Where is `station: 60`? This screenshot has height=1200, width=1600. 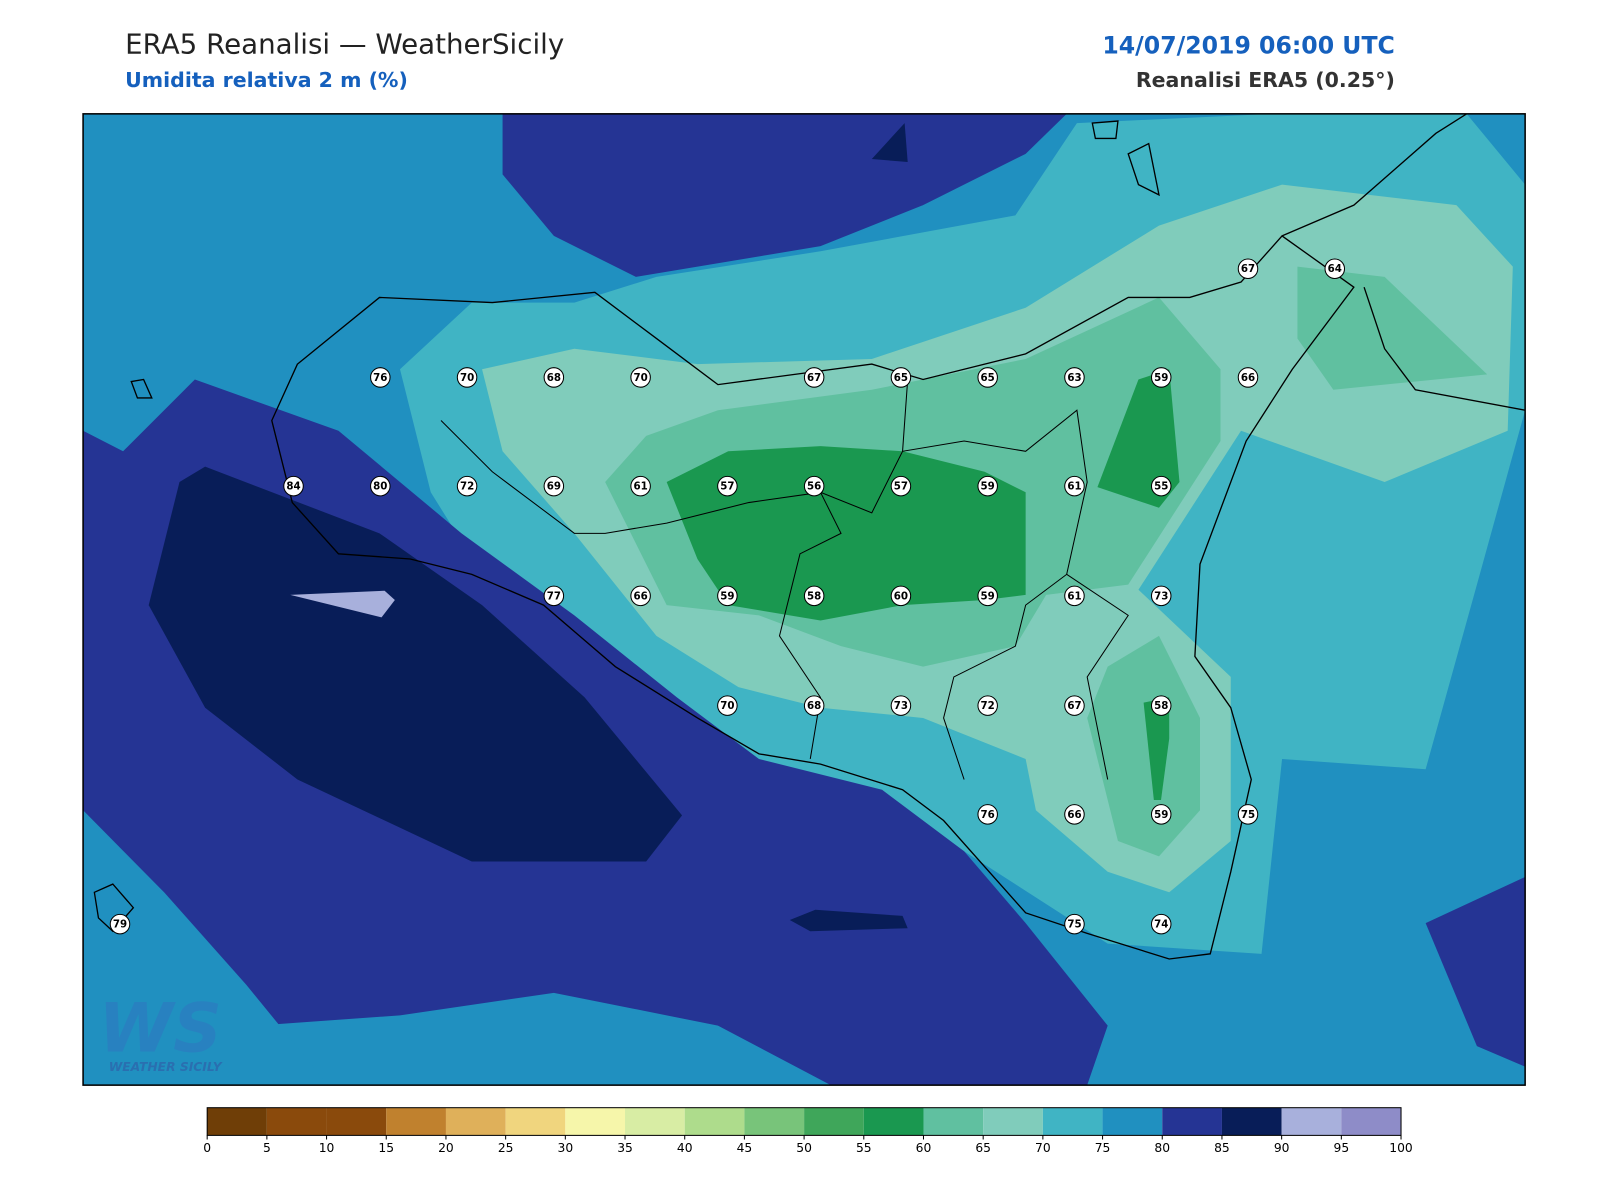
station: 60 is located at coordinates (901, 596).